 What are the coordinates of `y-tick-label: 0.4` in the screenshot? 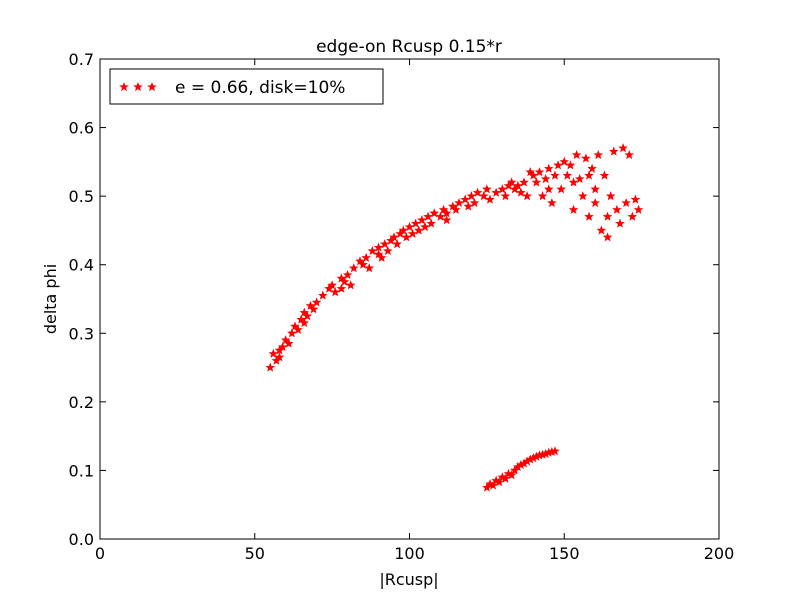 It's located at (81, 265).